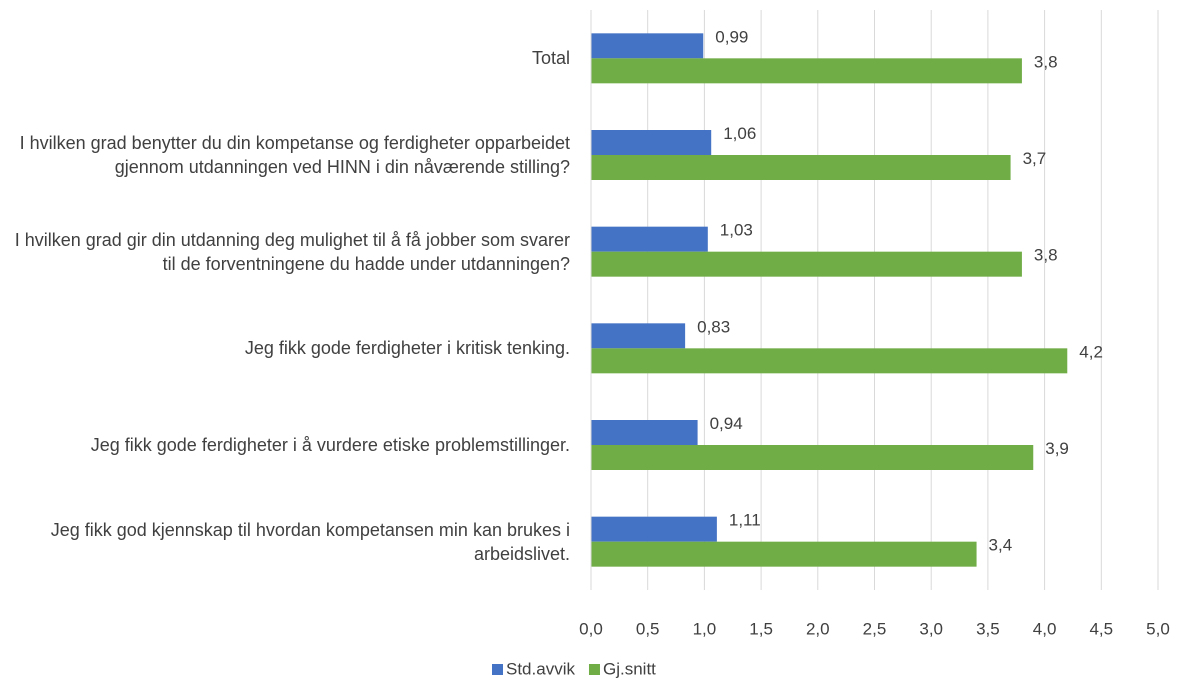 The width and height of the screenshot is (1180, 682). I want to click on value-label: 3,7, so click(1035, 158).